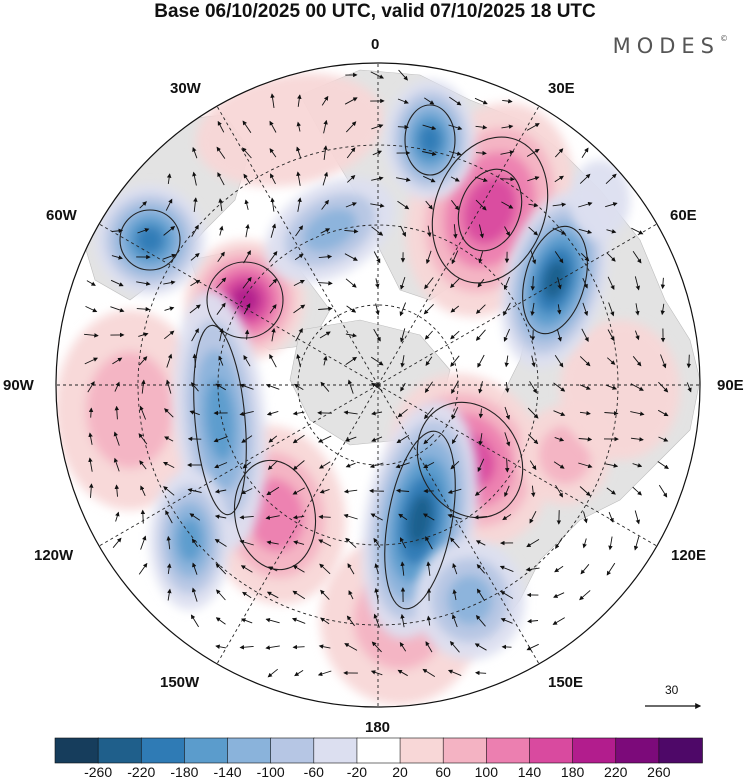  What do you see at coordinates (357, 772) in the screenshot?
I see `colorbar-tick-label: -20` at bounding box center [357, 772].